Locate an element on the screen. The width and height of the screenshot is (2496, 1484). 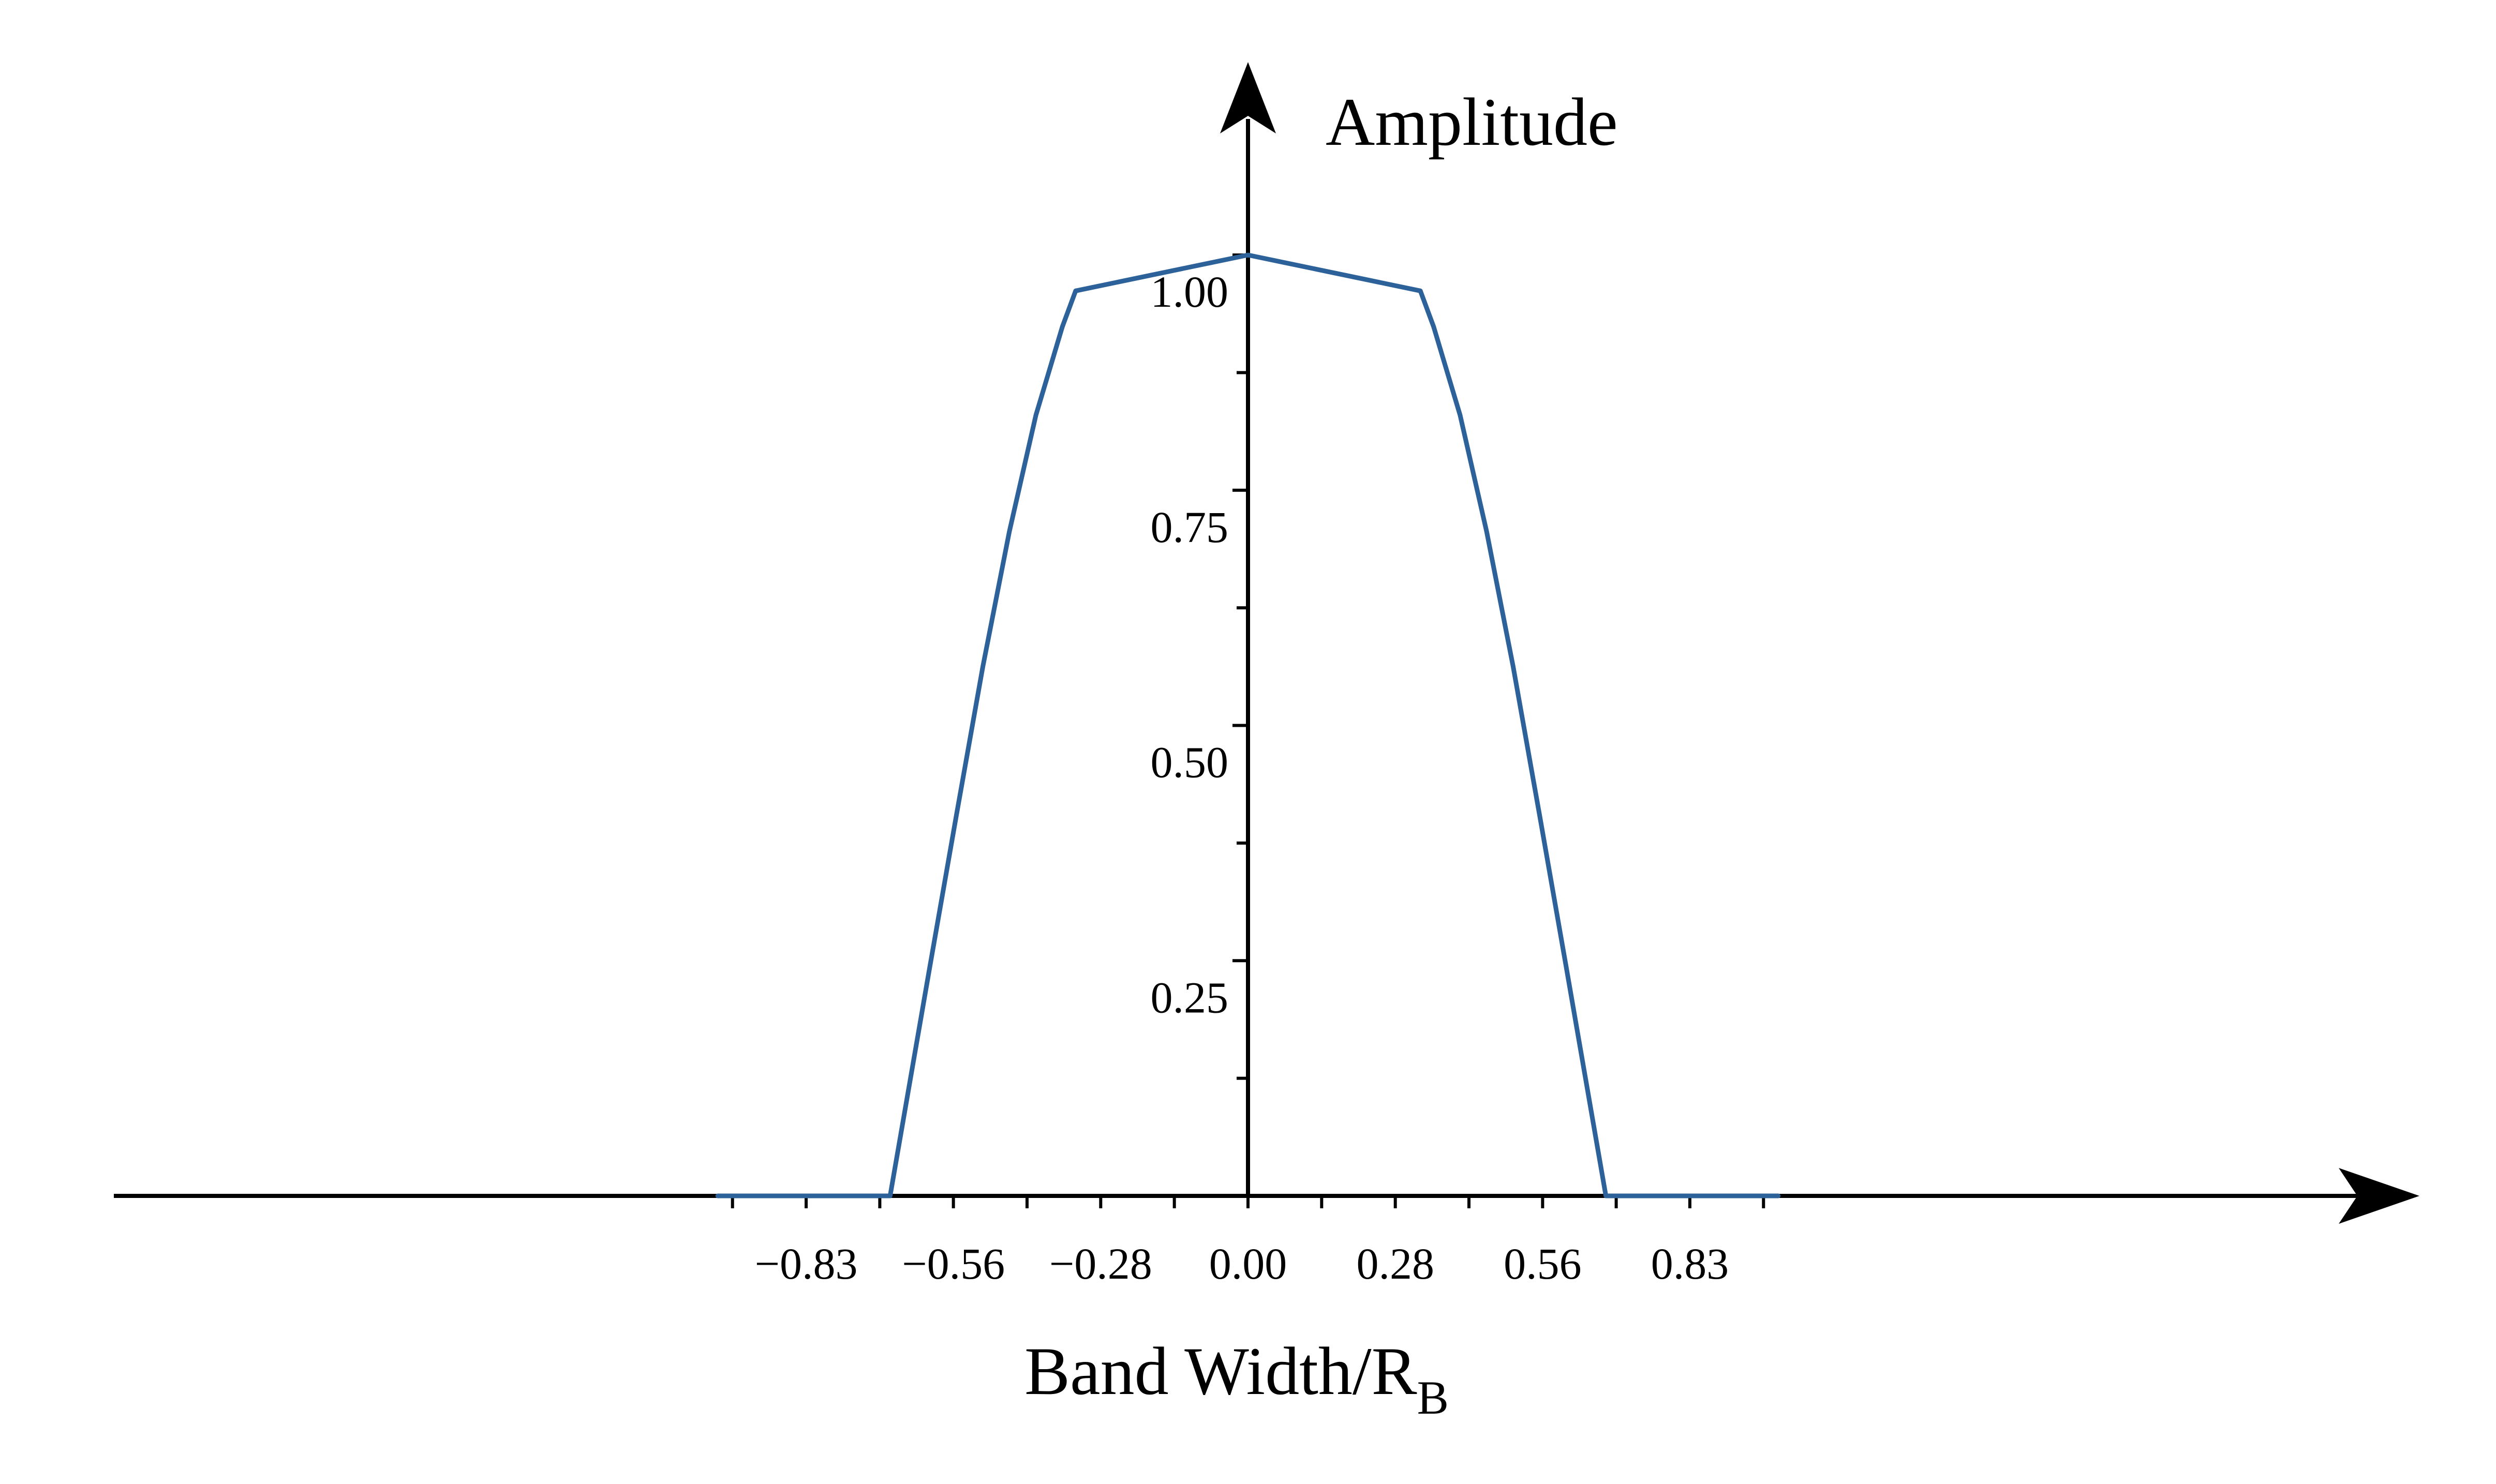
x-tick-label: 0.28 is located at coordinates (1395, 1263).